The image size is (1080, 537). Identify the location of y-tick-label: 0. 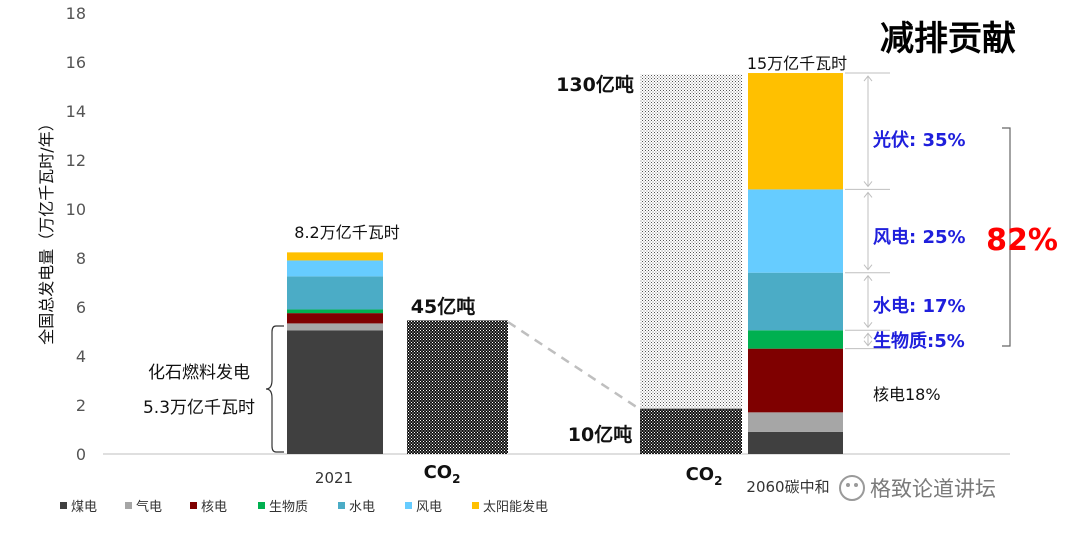
(81, 454).